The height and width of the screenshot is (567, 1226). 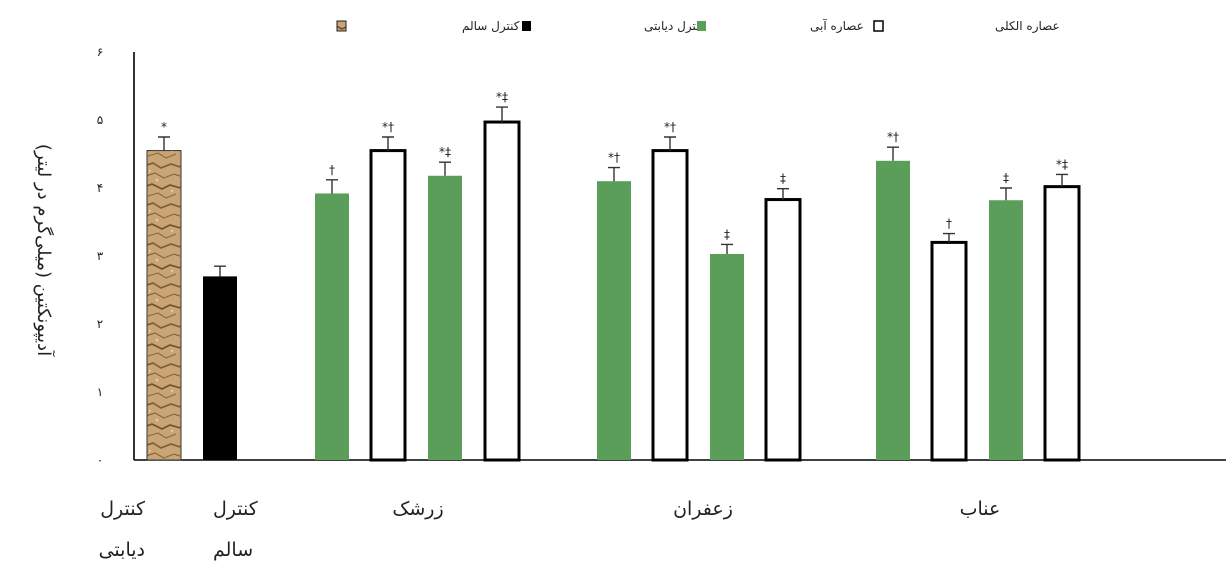 What do you see at coordinates (1027, 26) in the screenshot?
I see `legend-label-alcoholic-extract: عصاره الکلی` at bounding box center [1027, 26].